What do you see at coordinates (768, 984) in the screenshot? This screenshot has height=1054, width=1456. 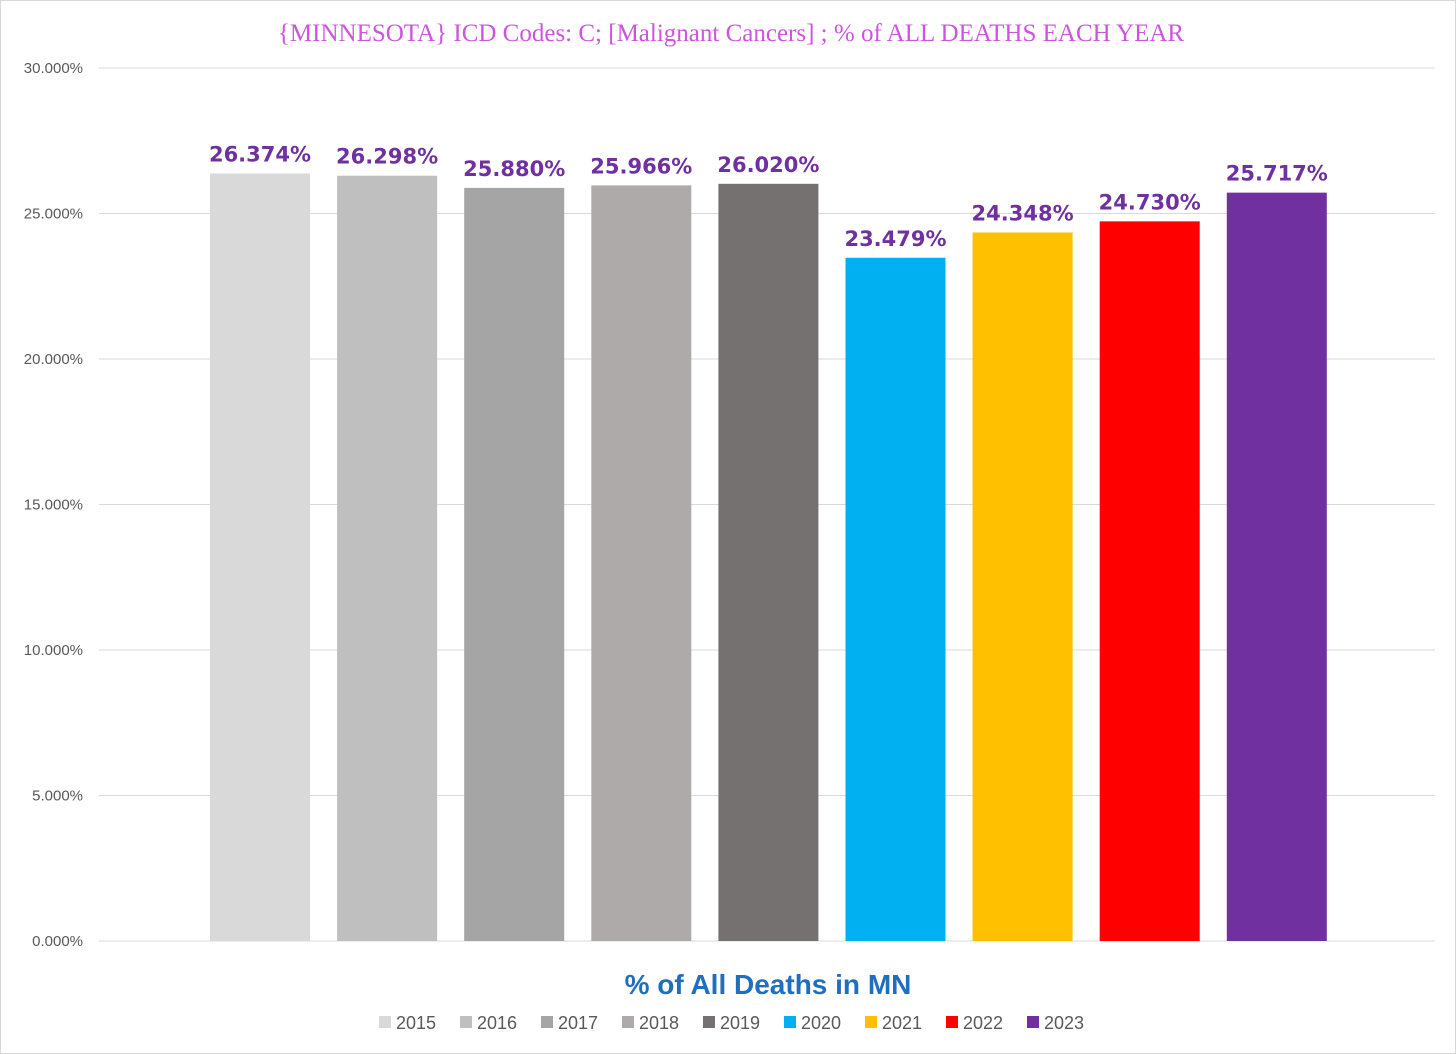 I see `x-axis-title: % of All Deaths in MN` at bounding box center [768, 984].